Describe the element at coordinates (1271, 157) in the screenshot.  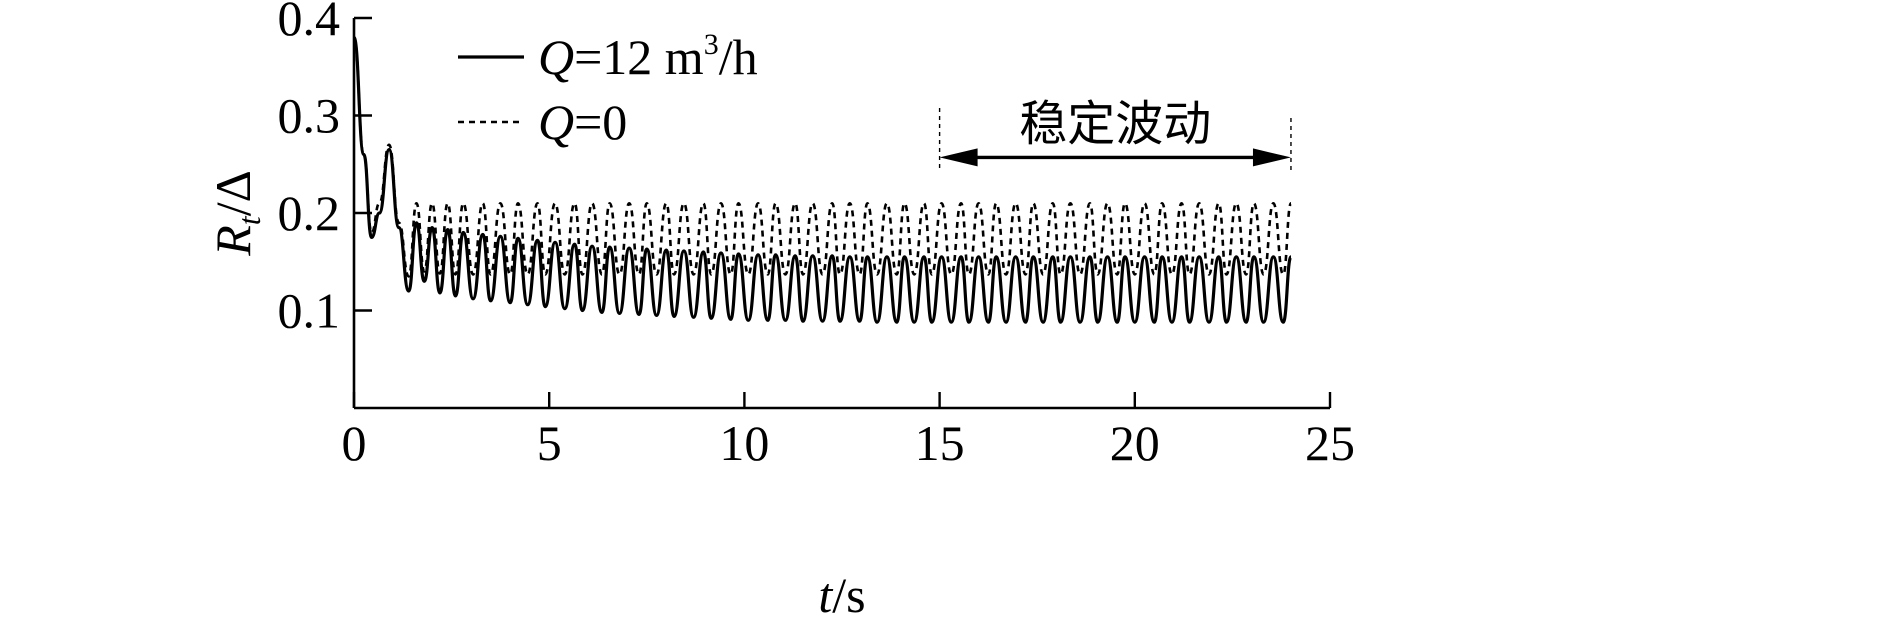
I see `annotation-arrowhead-right` at that location.